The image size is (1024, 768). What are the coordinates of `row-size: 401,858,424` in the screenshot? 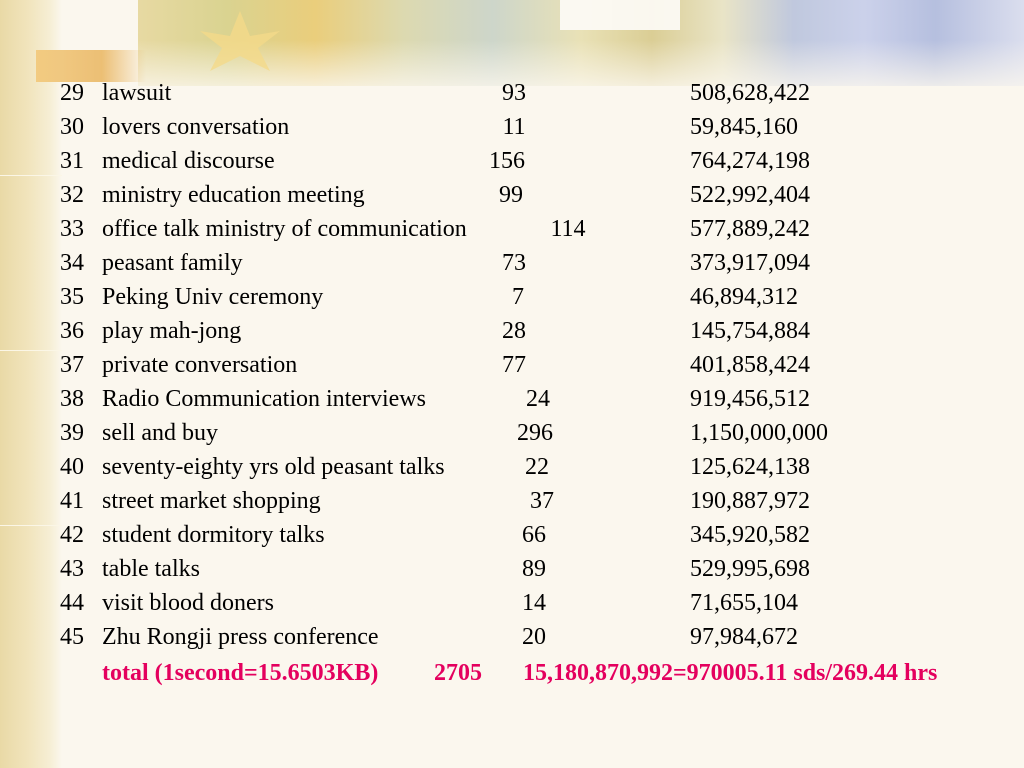 It's located at (750, 365).